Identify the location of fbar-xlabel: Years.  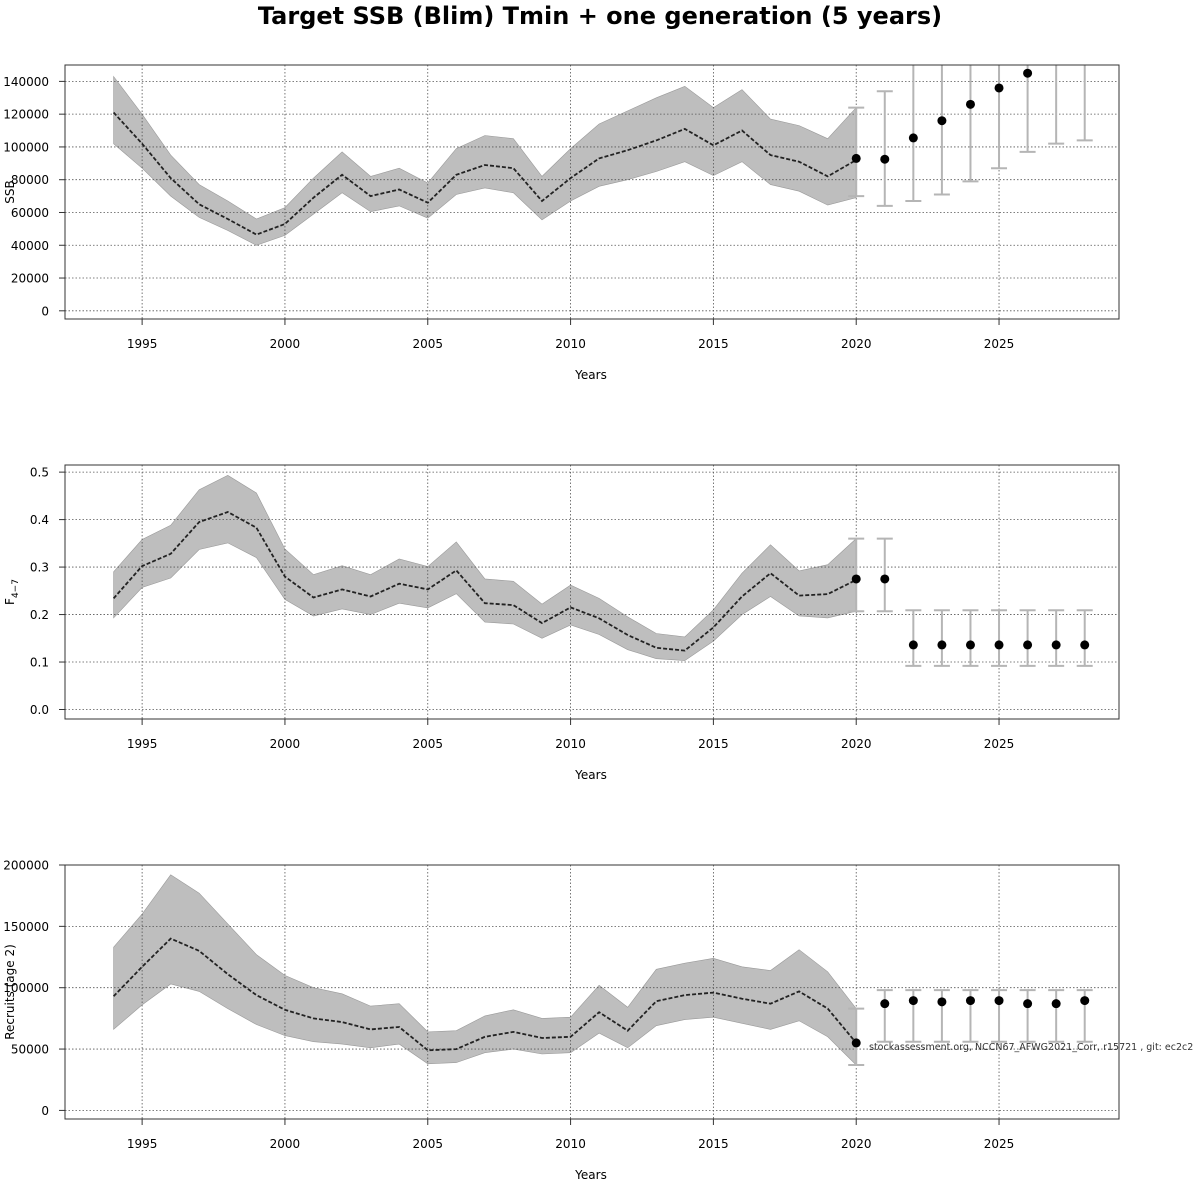
(590, 775).